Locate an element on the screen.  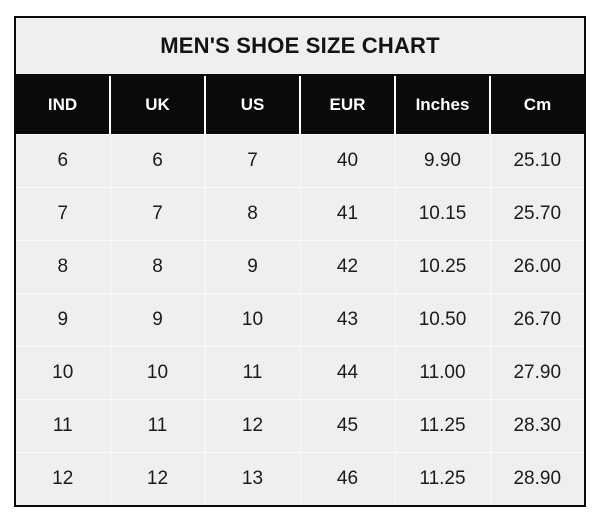
cell-uk: 8 is located at coordinates (158, 267).